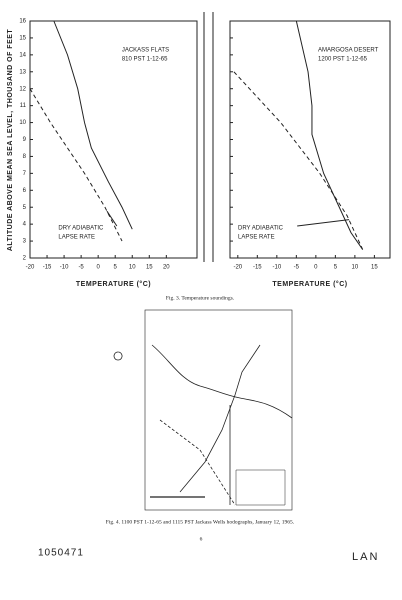 Image resolution: width=402 pixels, height=600 pixels. I want to click on annotation-arrow, so click(323, 223).